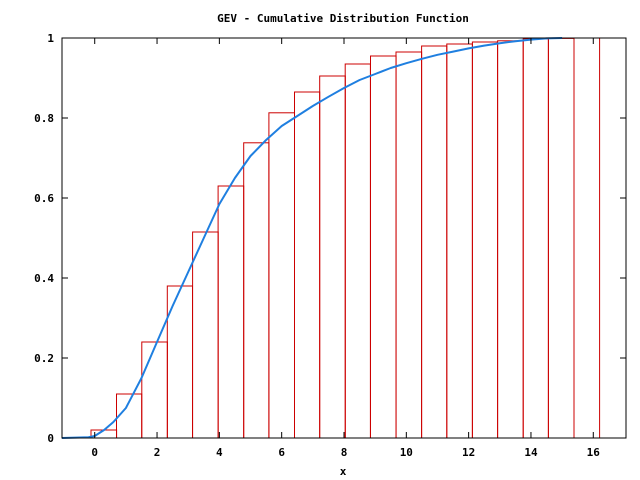  What do you see at coordinates (44, 198) in the screenshot?
I see `y-tick-label-3: 0.6` at bounding box center [44, 198].